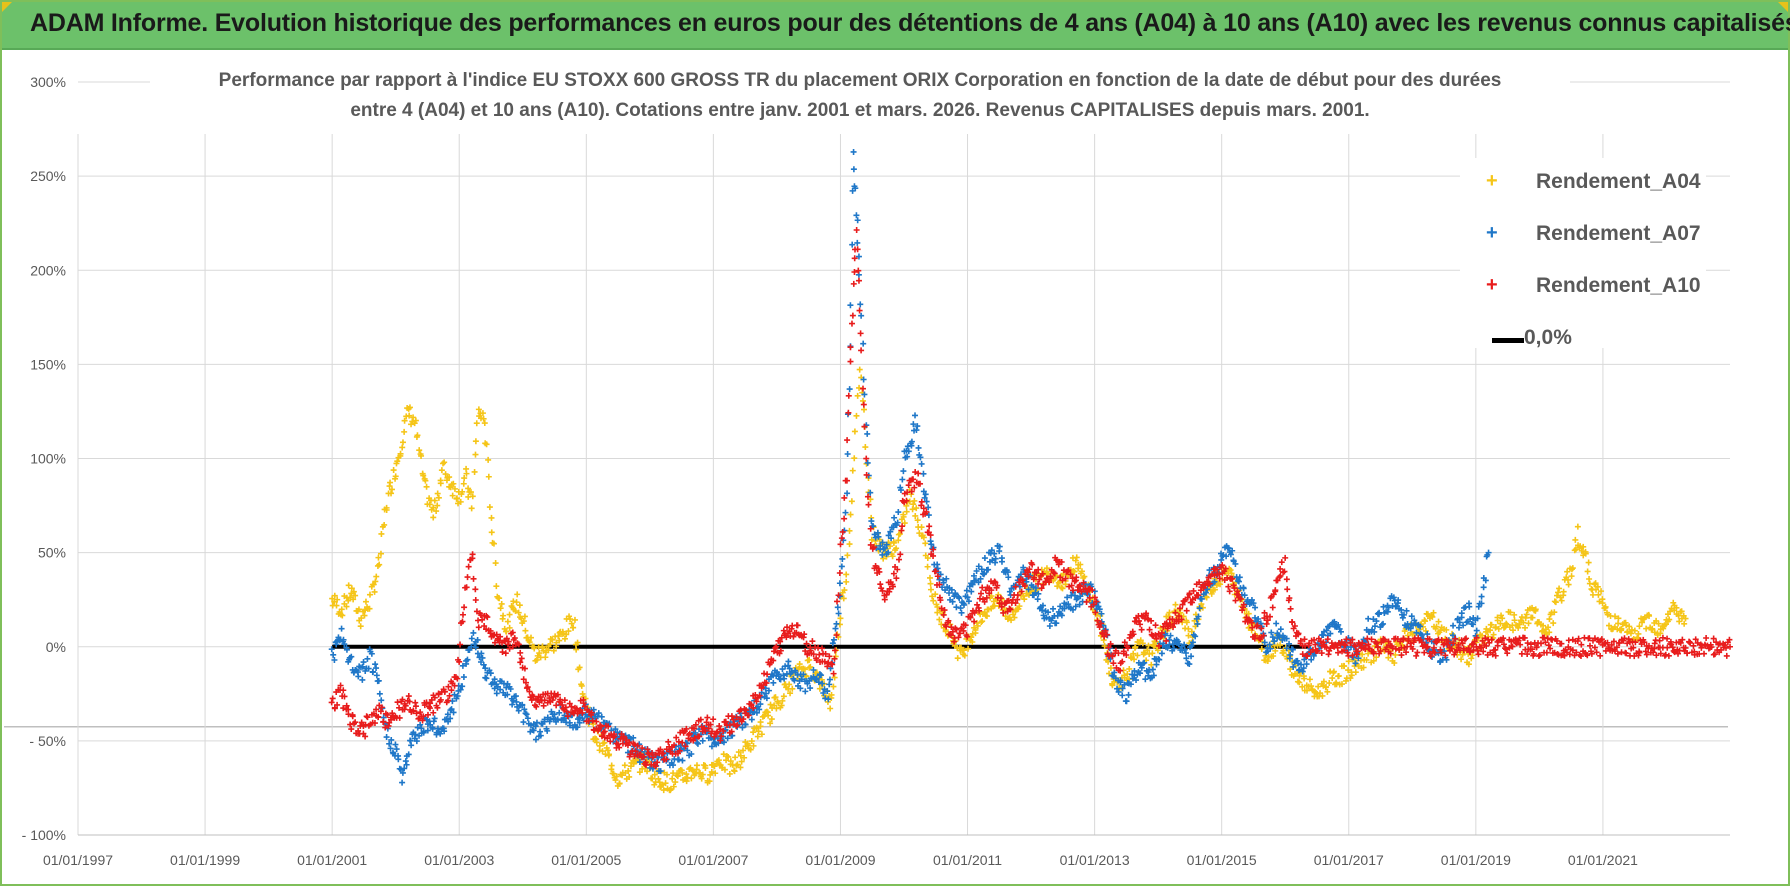 The height and width of the screenshot is (886, 1790). I want to click on y-tick-label: - 100%, so click(44, 835).